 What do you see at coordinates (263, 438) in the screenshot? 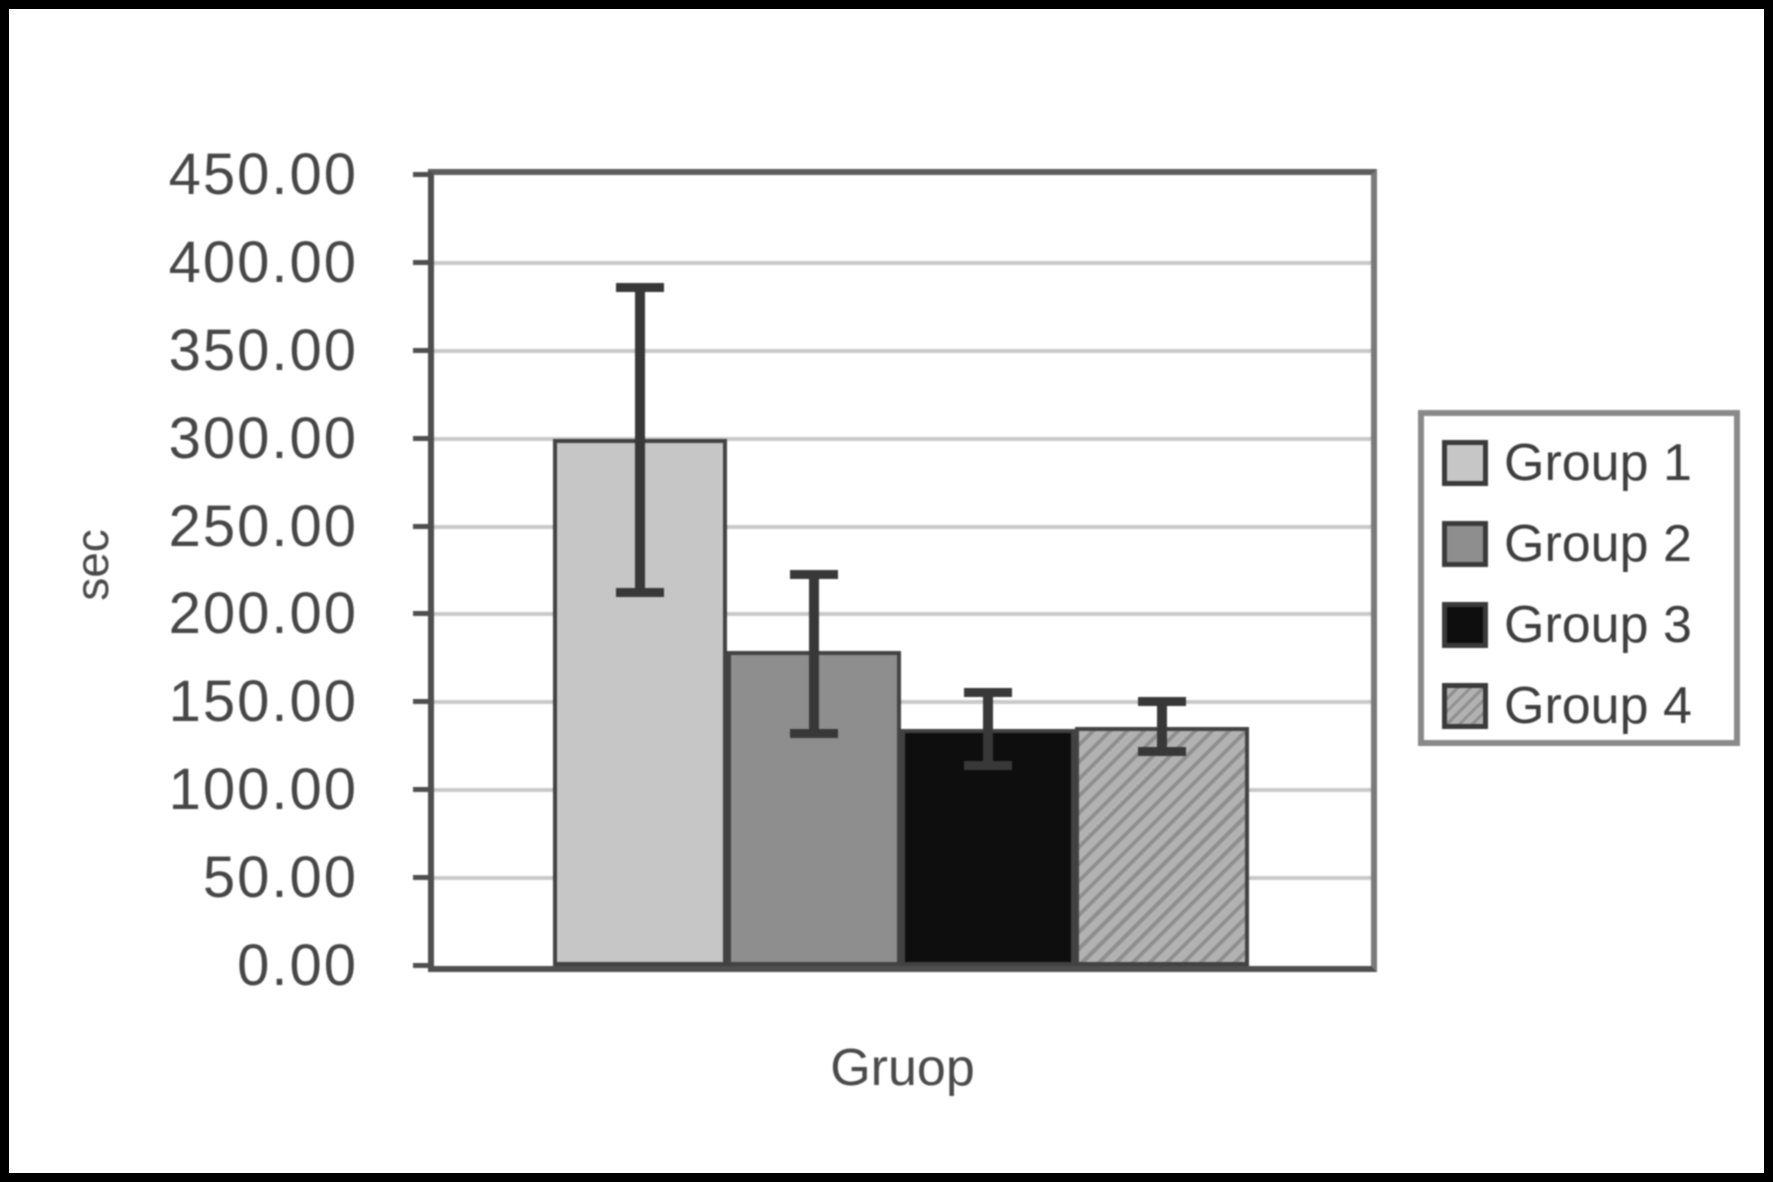
I see `y-axis-tick-label: 300.00` at bounding box center [263, 438].